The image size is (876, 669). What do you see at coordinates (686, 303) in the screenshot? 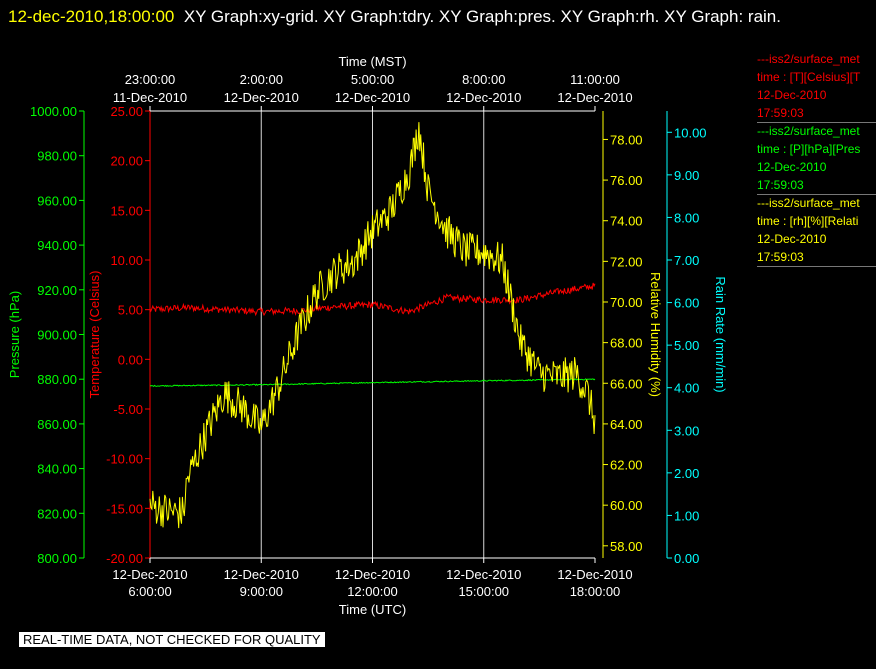
I see `rain-tick-label: 6.00` at bounding box center [686, 303].